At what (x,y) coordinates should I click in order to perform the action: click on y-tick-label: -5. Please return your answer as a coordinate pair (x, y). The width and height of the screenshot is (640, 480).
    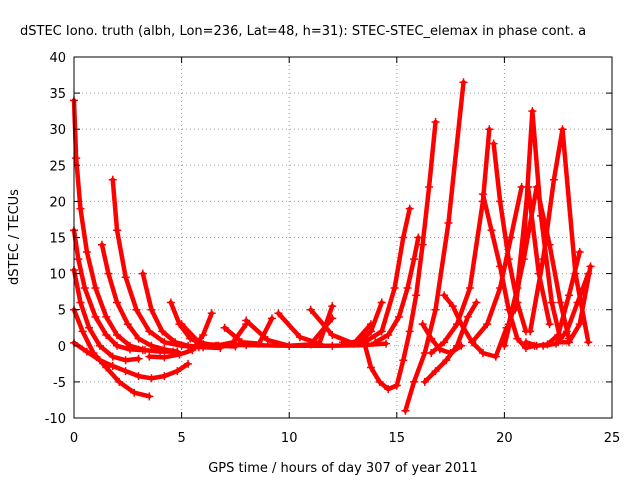
    Looking at the image, I should click on (59, 383).